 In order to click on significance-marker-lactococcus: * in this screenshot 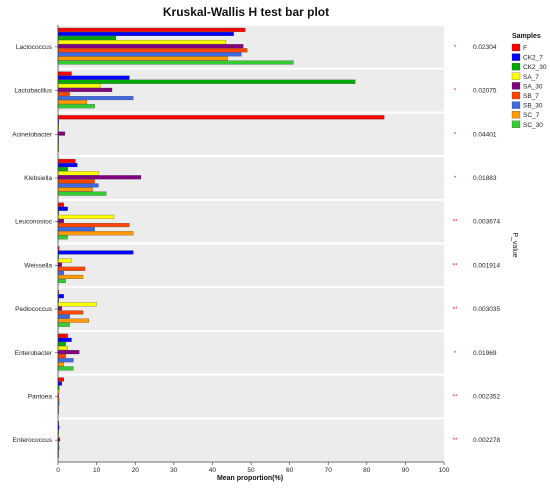, I will do `click(455, 47)`.